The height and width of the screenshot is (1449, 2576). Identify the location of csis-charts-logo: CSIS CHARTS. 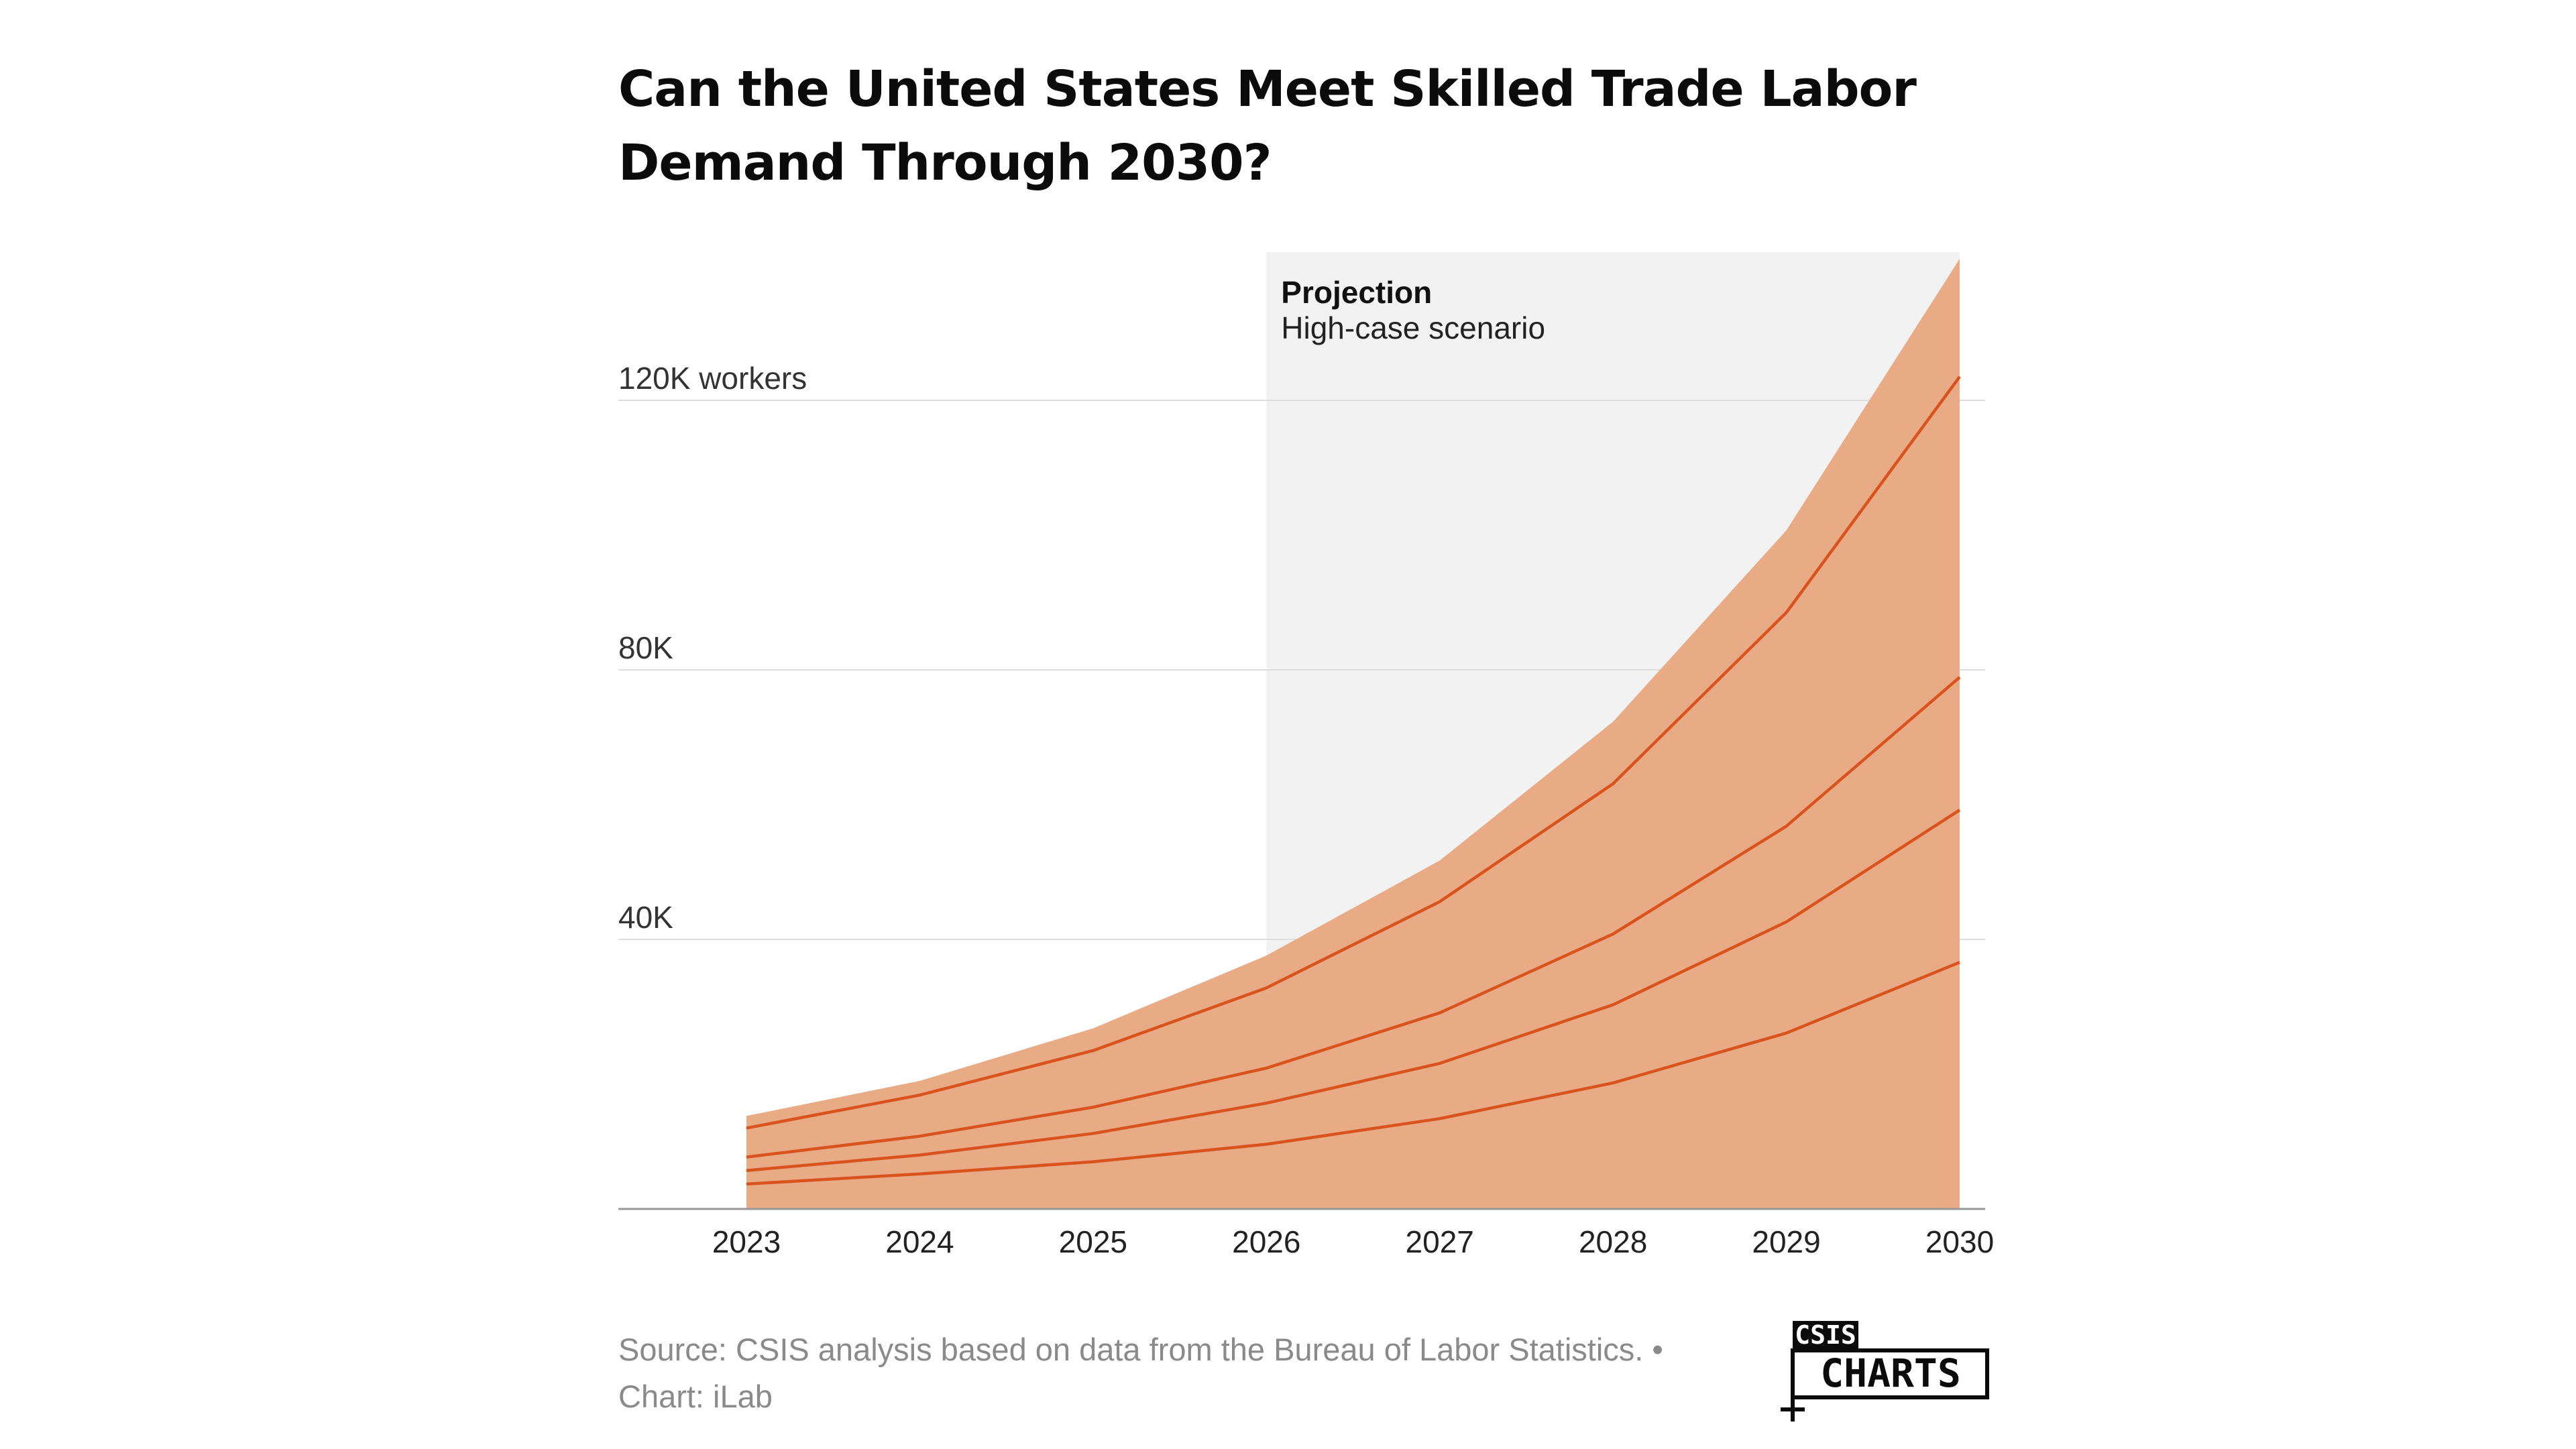
(1885, 1371).